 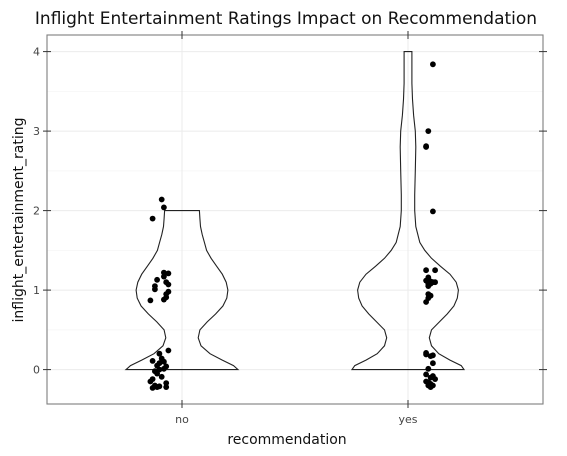 I want to click on y-axis-title: inflight_entertainment_rating, so click(x=19, y=220).